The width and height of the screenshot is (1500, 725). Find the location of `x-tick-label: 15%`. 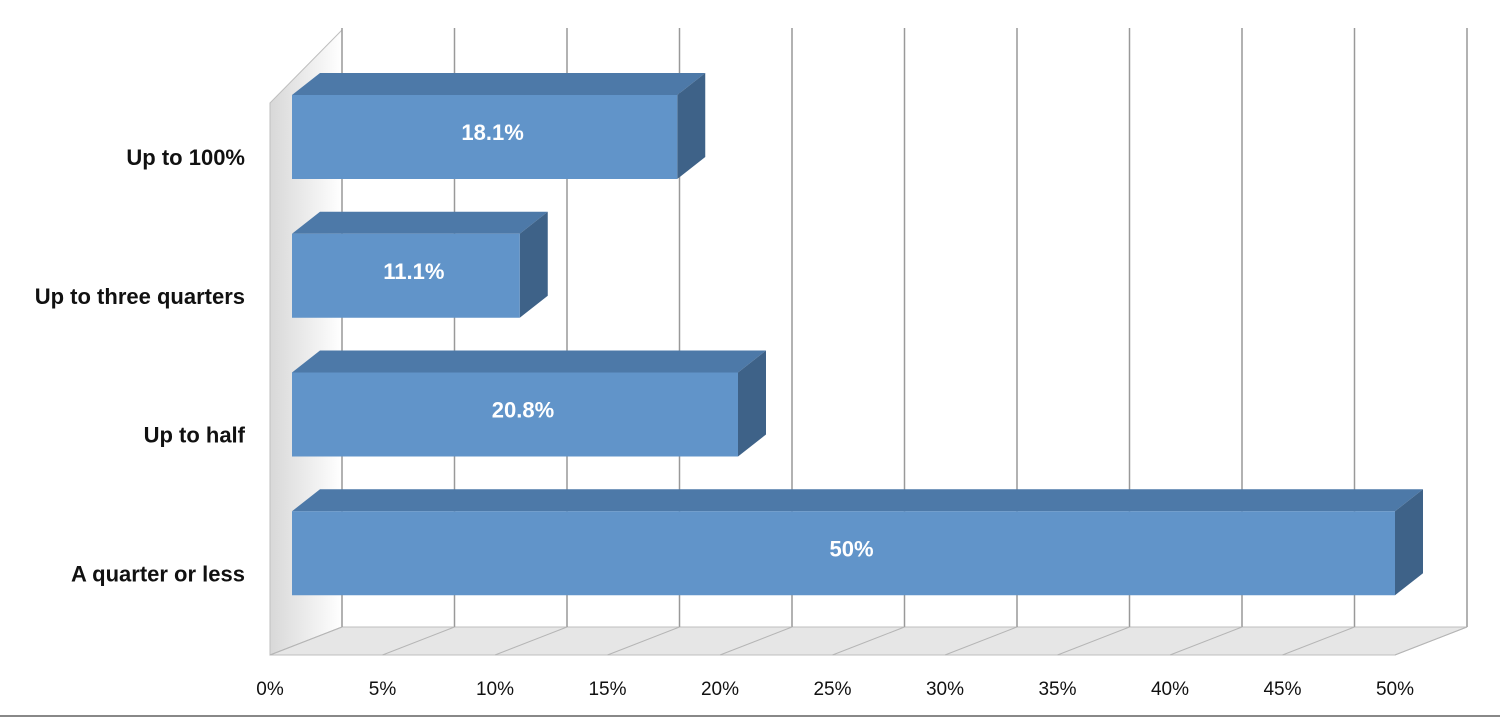

x-tick-label: 15% is located at coordinates (607, 689).